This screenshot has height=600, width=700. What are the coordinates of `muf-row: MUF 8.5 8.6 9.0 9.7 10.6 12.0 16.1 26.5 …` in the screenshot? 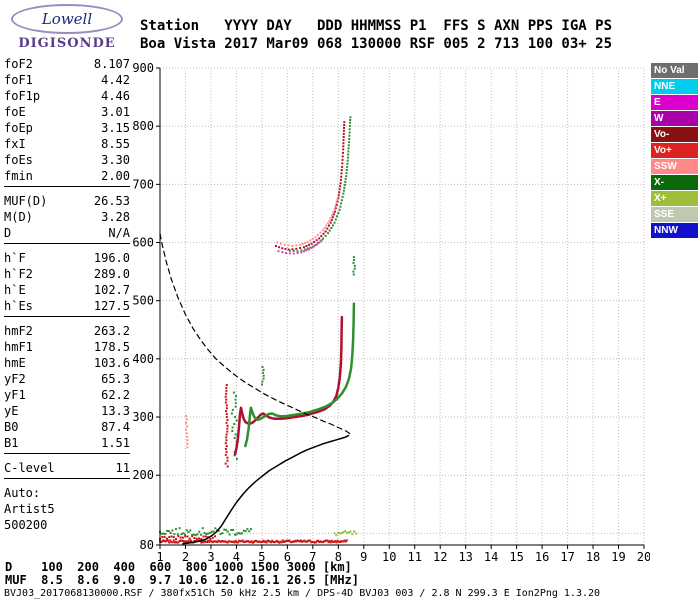 It's located at (182, 580).